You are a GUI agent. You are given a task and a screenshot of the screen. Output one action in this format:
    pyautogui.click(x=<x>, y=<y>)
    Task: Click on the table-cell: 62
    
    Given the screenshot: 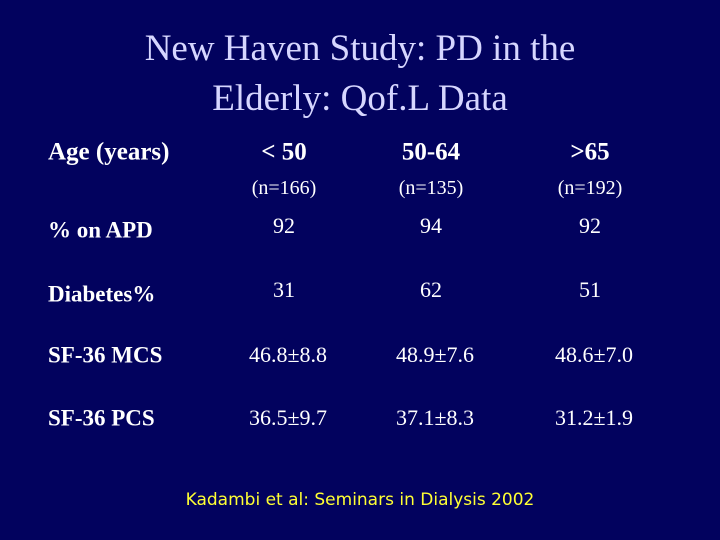 What is the action you would take?
    pyautogui.click(x=431, y=289)
    